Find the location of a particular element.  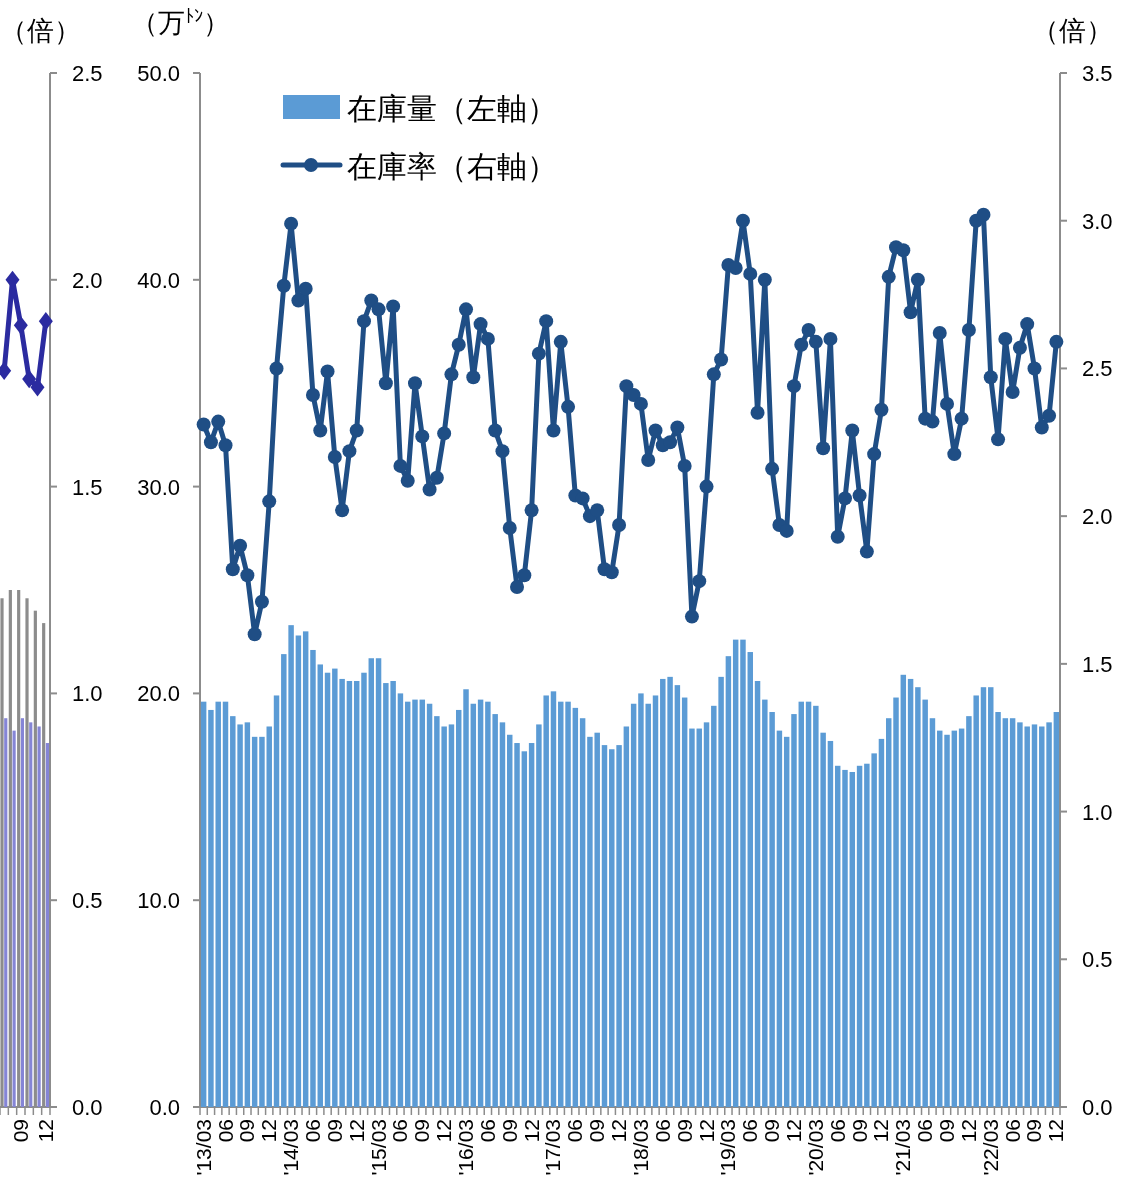

y2-tick-label: 2.0 is located at coordinates (1097, 517).